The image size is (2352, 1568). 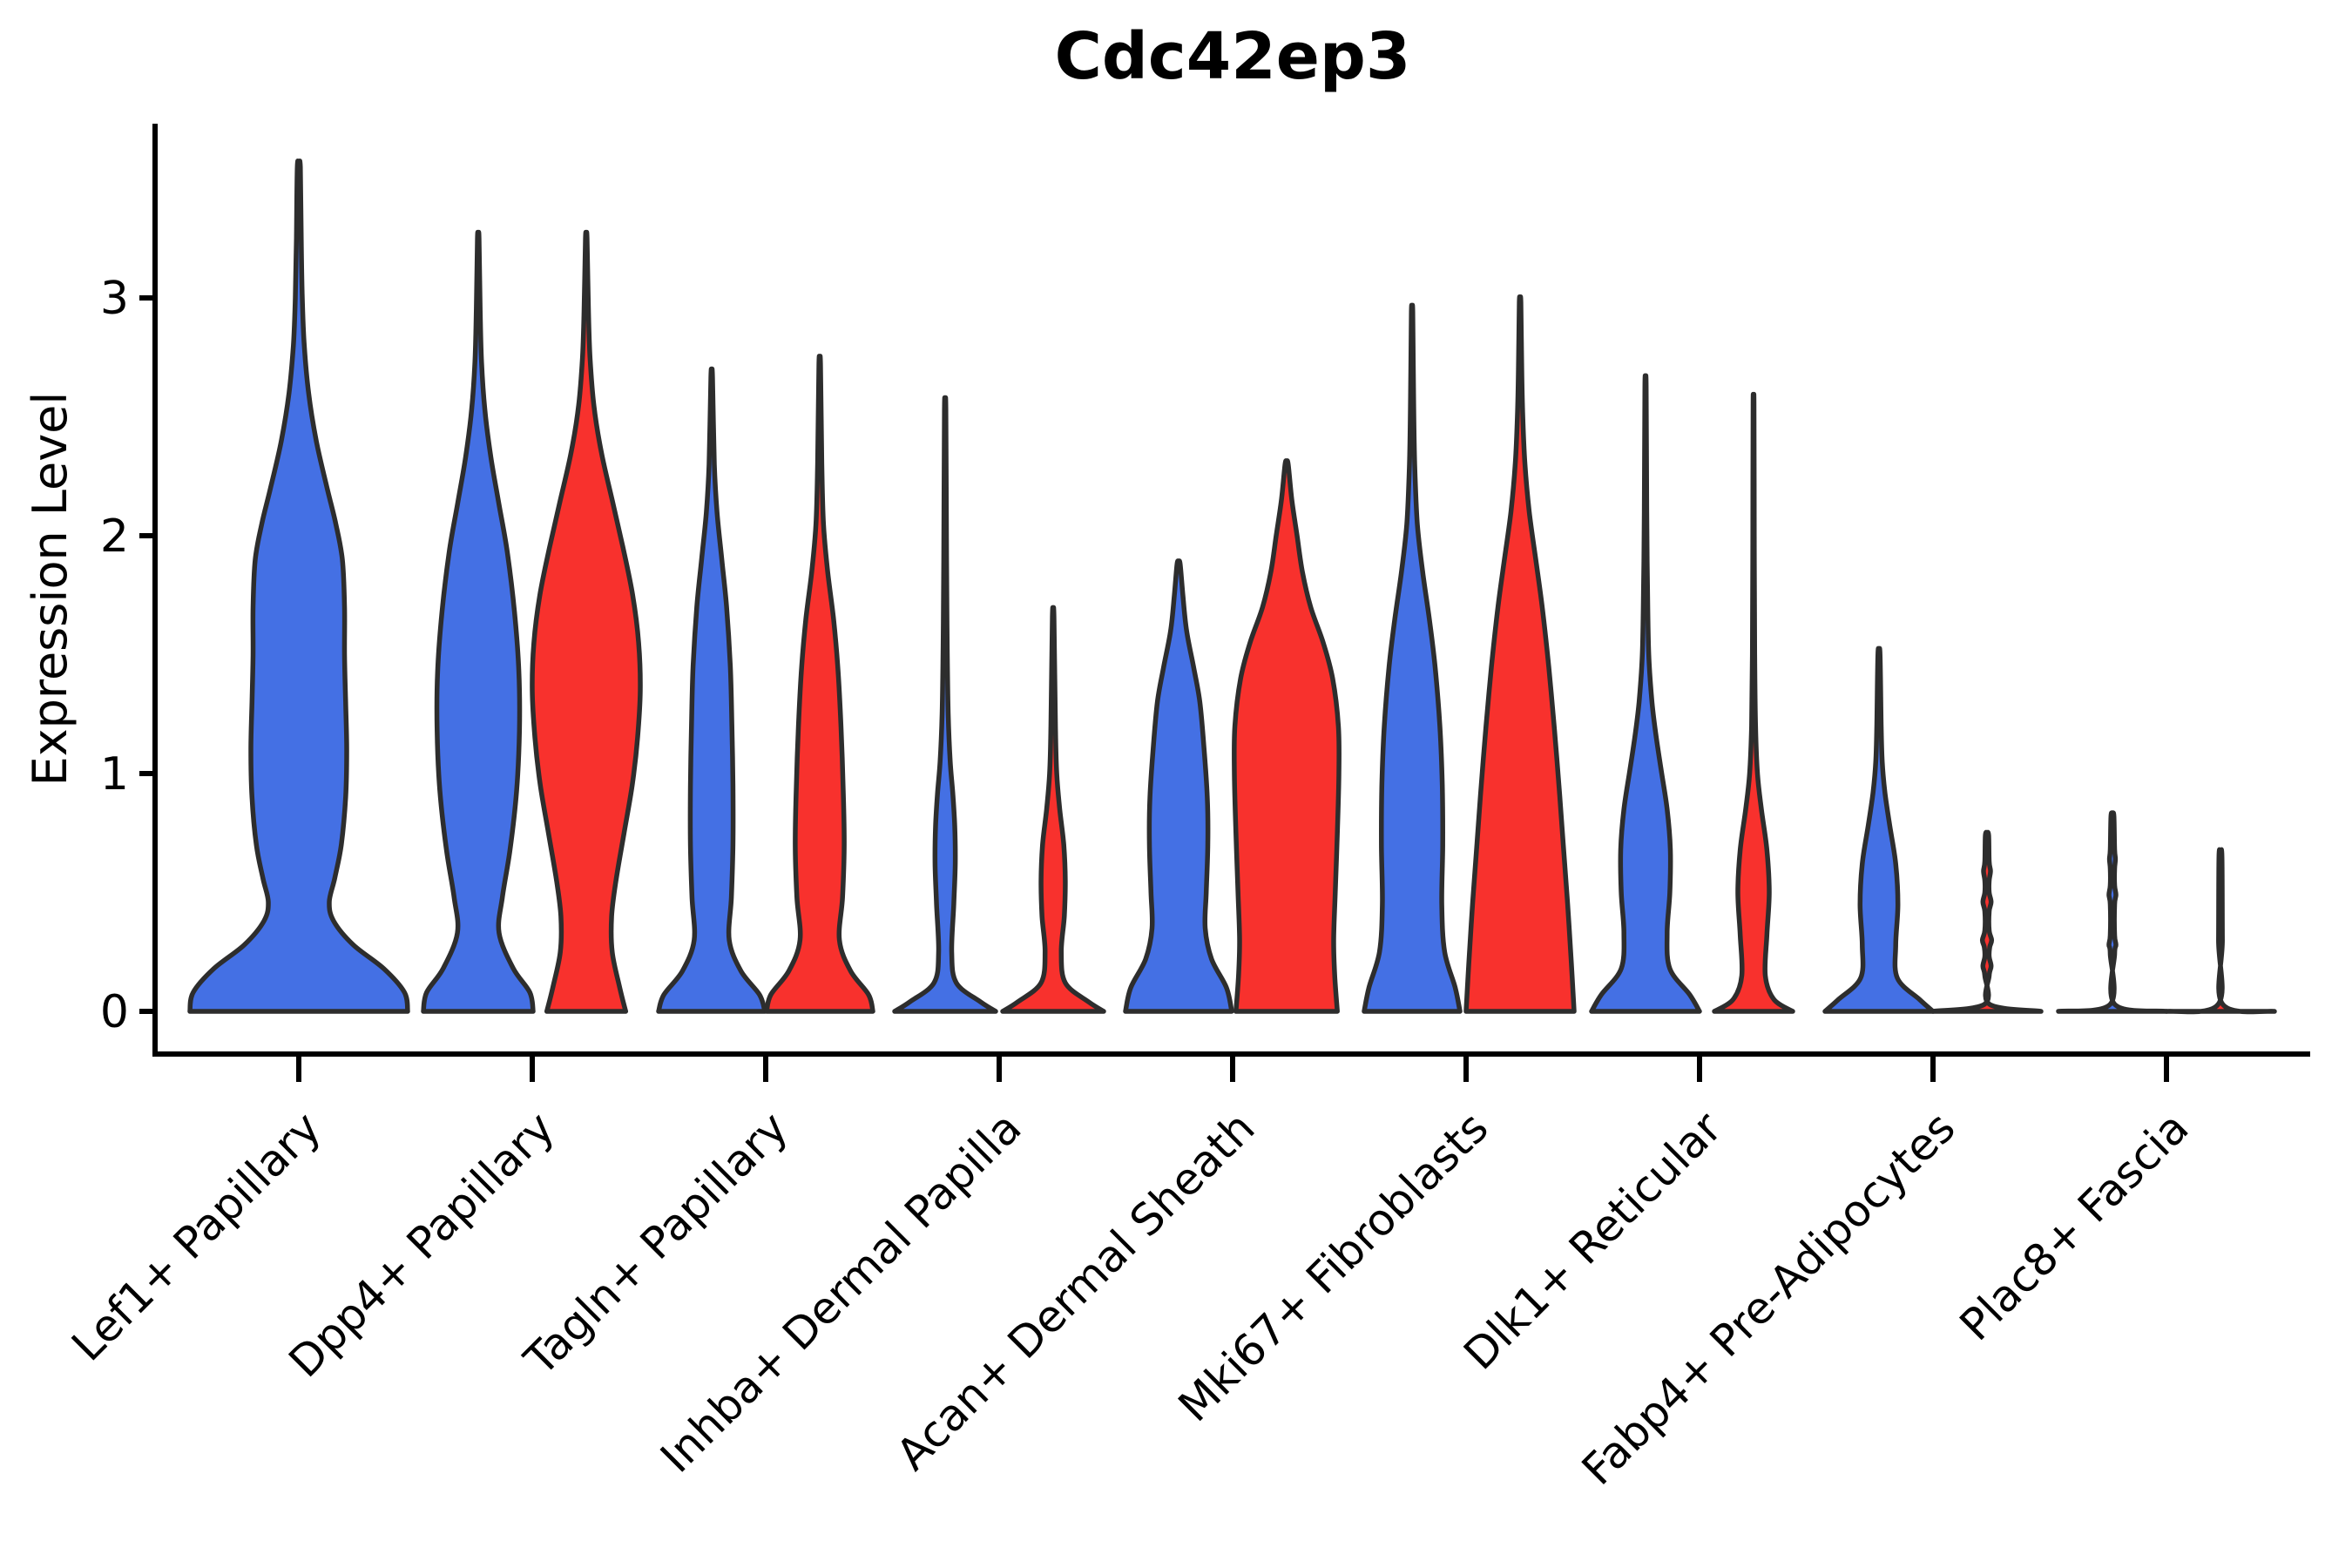 What do you see at coordinates (129, 590) in the screenshot?
I see `y-axis: 0 1 2 3` at bounding box center [129, 590].